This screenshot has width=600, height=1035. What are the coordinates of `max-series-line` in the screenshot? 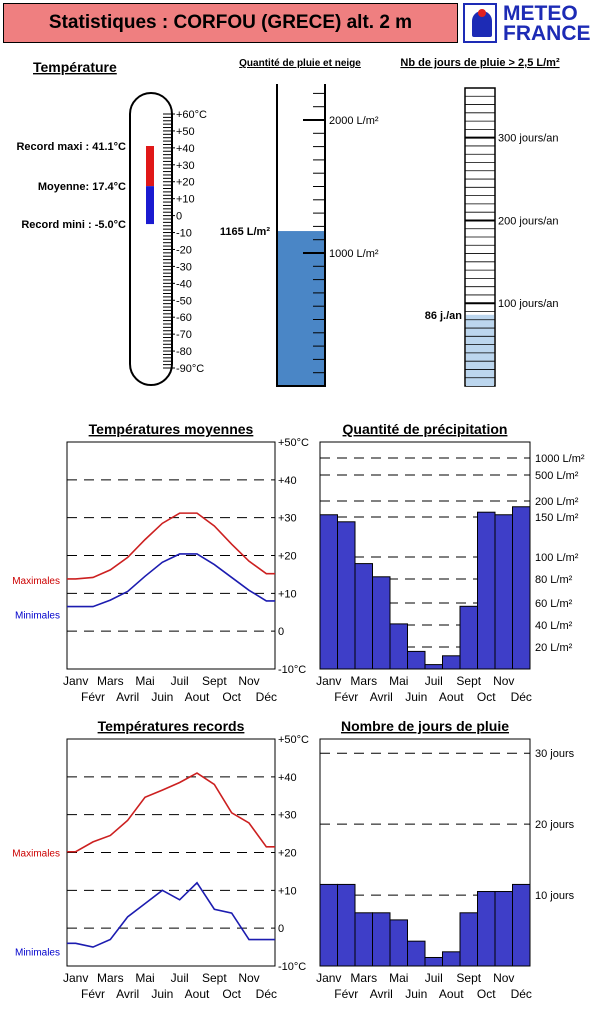 It's located at (171, 546).